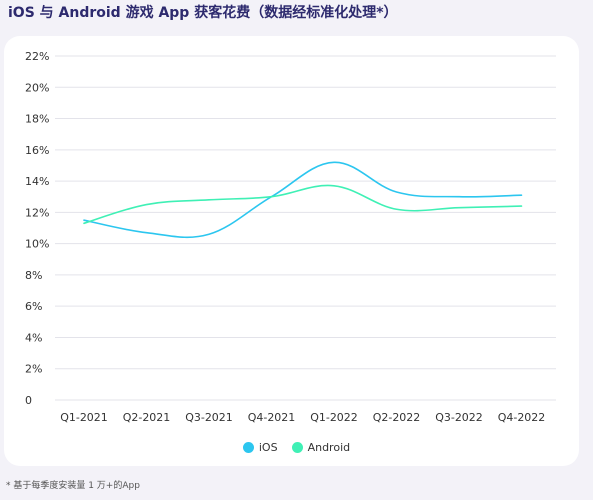  Describe the element at coordinates (37, 119) in the screenshot. I see `y-tick-label: 18%` at that location.